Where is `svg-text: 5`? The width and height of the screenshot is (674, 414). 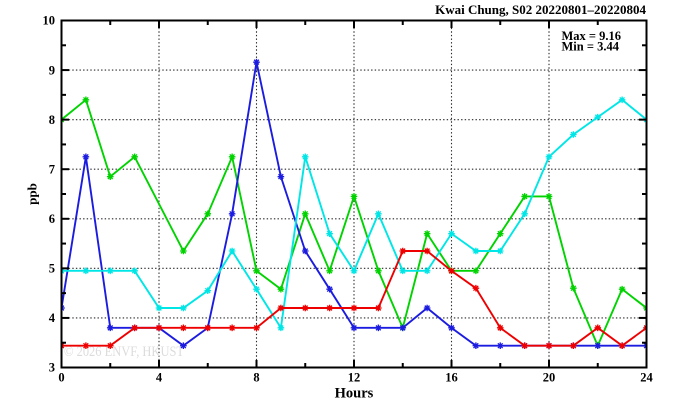
svg-text: 5 is located at coordinates (52, 269).